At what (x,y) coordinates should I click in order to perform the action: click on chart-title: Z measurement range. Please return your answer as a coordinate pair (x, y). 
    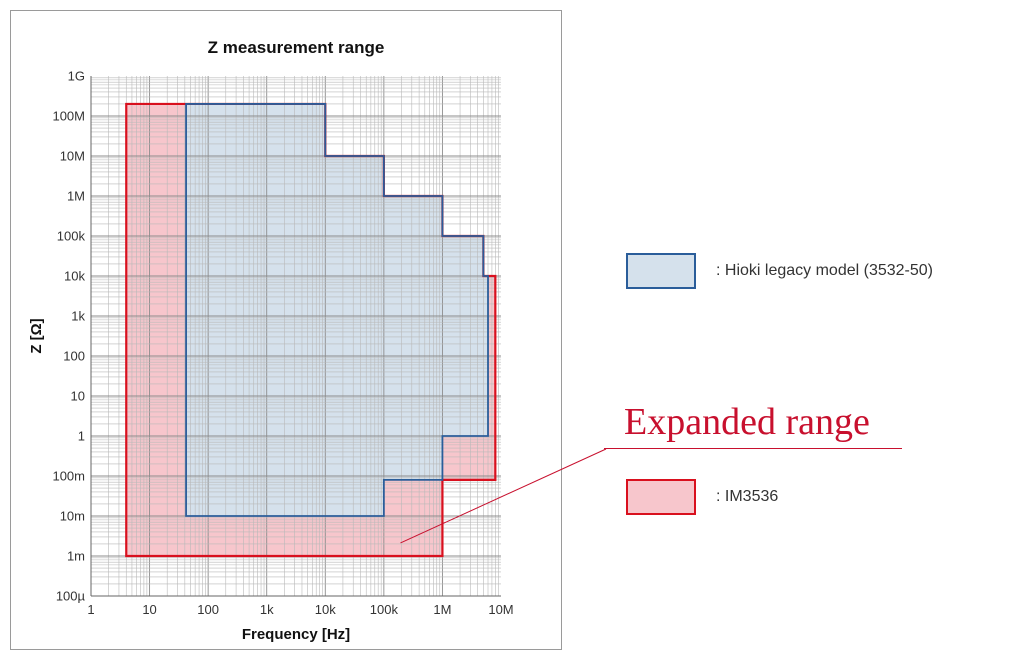
    Looking at the image, I should click on (296, 47).